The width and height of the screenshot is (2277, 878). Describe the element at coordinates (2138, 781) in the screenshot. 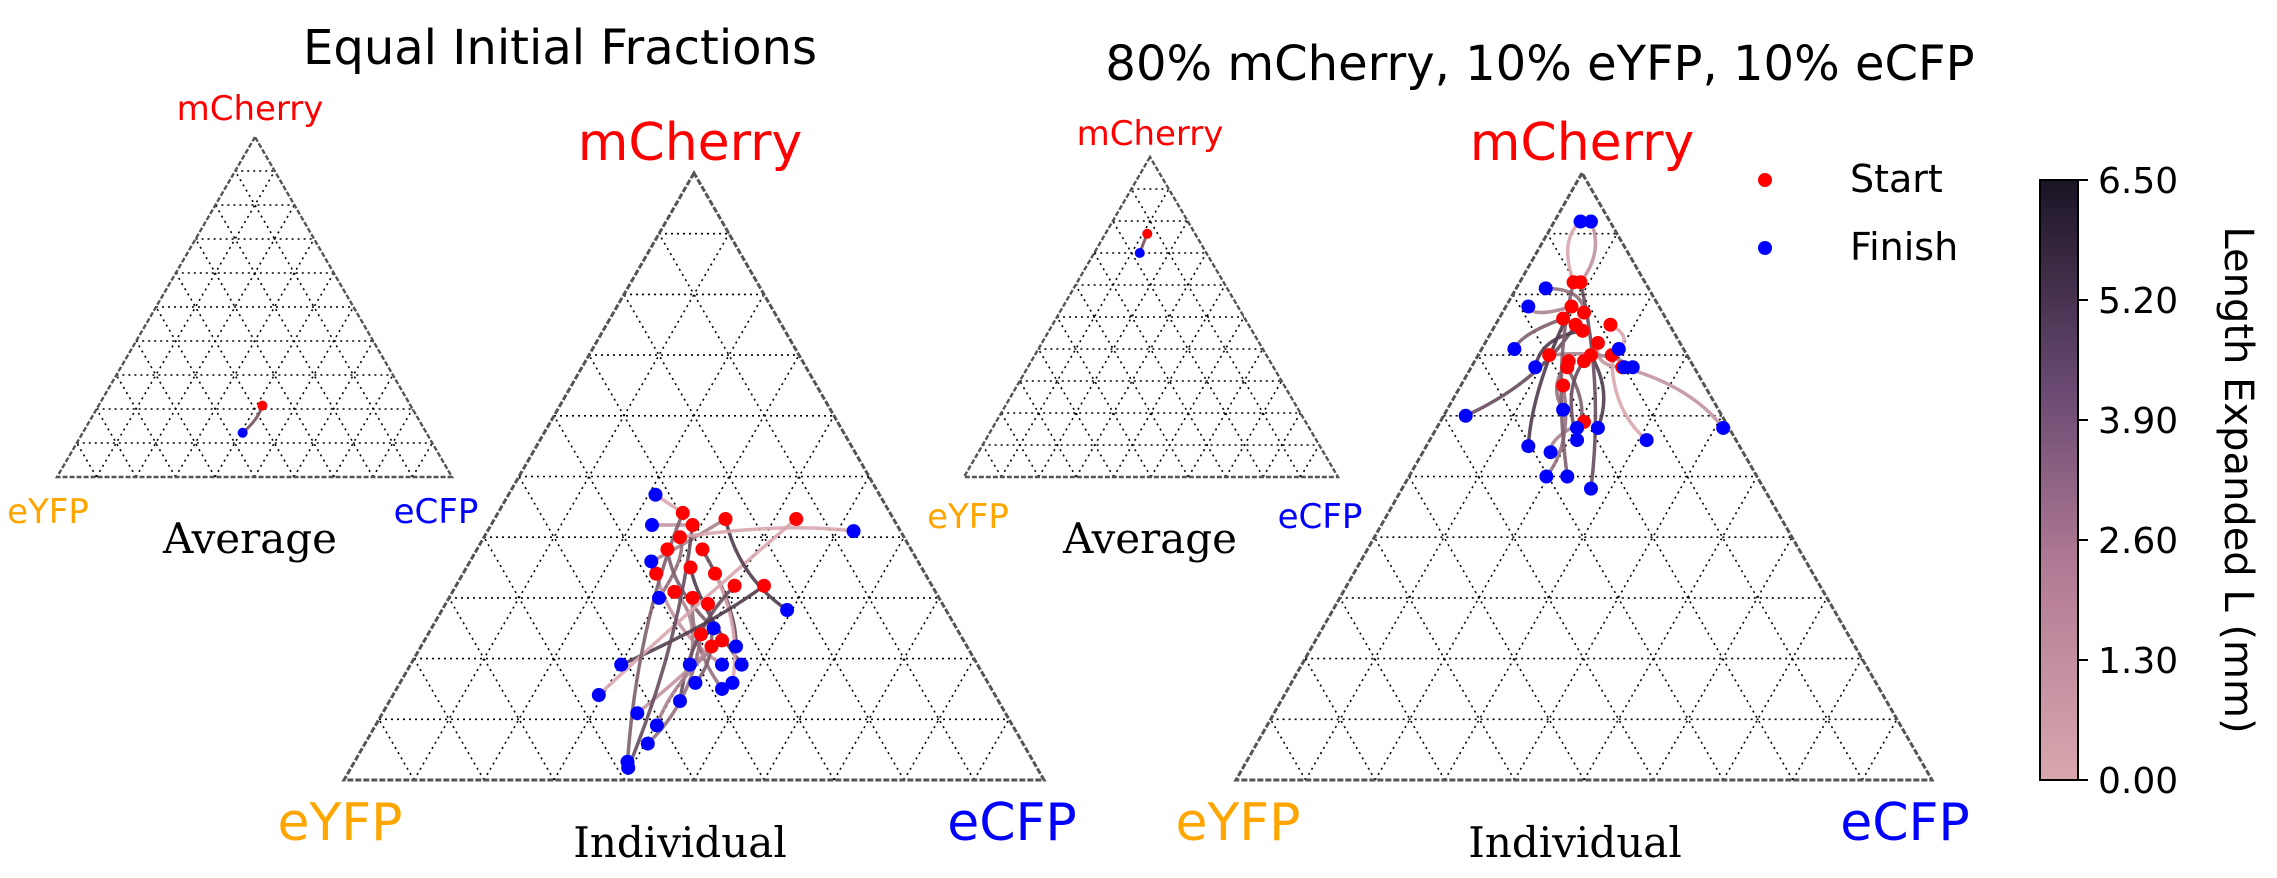

I see `colorbar-tick-label: 0.00` at that location.